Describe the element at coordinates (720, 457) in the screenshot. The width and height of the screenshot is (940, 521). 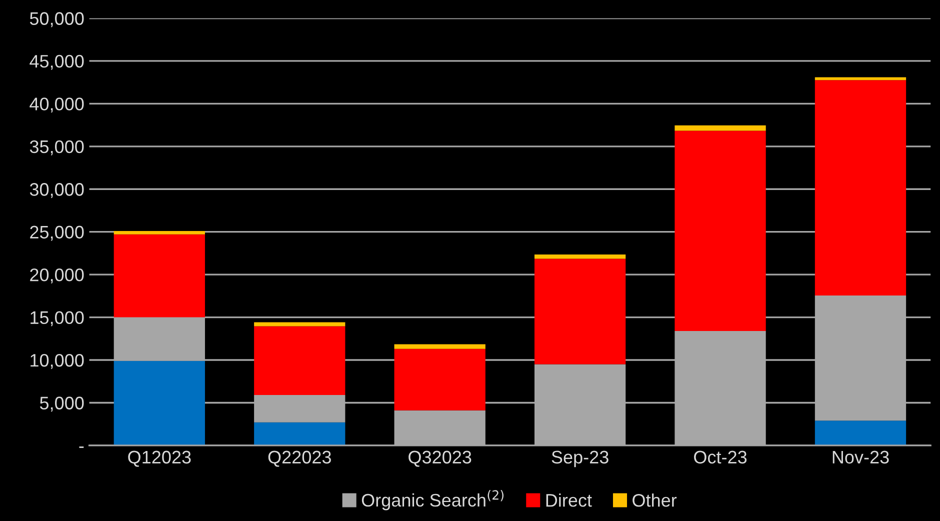
I see `x-tick-label: Oct-23` at that location.